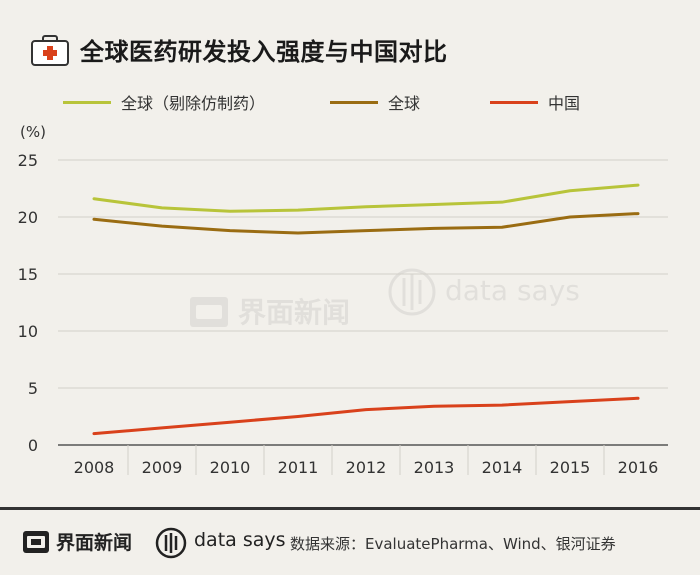 This screenshot has width=700, height=575. I want to click on y-tick-label: 10, so click(28, 331).